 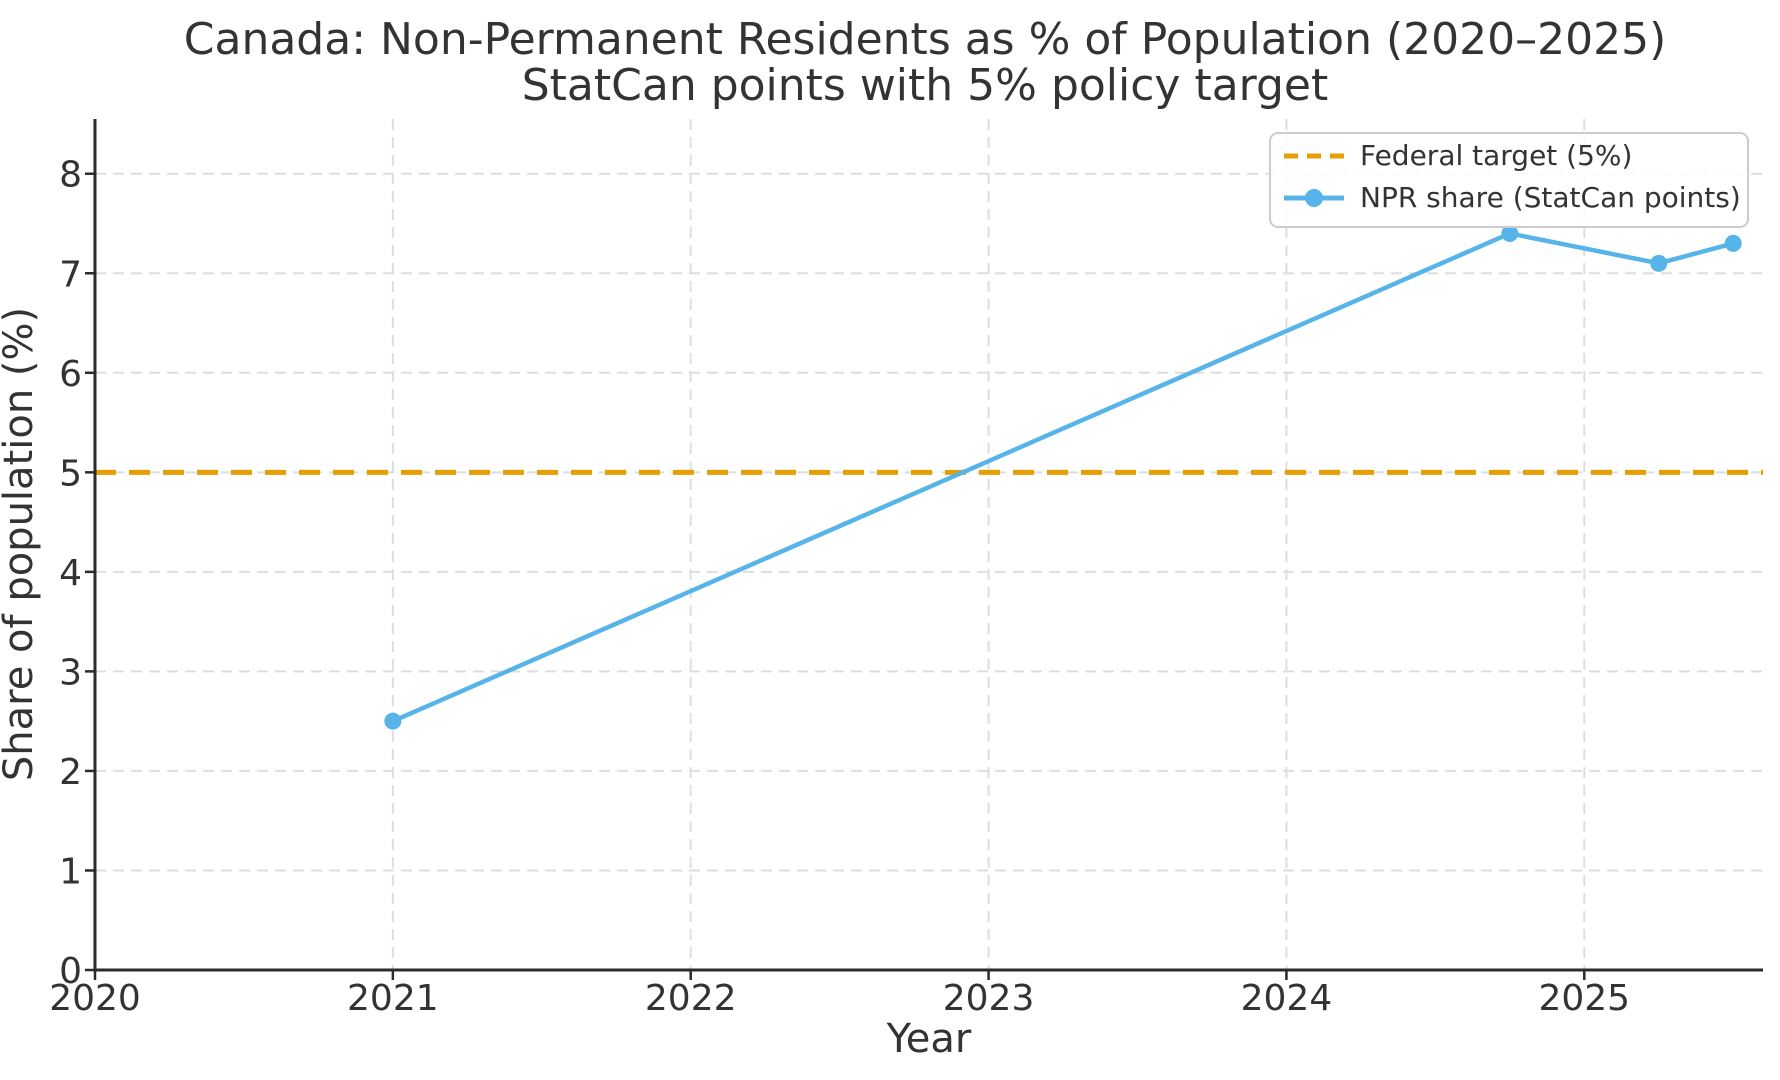 What do you see at coordinates (691, 998) in the screenshot?
I see `x-tick-label: 2022` at bounding box center [691, 998].